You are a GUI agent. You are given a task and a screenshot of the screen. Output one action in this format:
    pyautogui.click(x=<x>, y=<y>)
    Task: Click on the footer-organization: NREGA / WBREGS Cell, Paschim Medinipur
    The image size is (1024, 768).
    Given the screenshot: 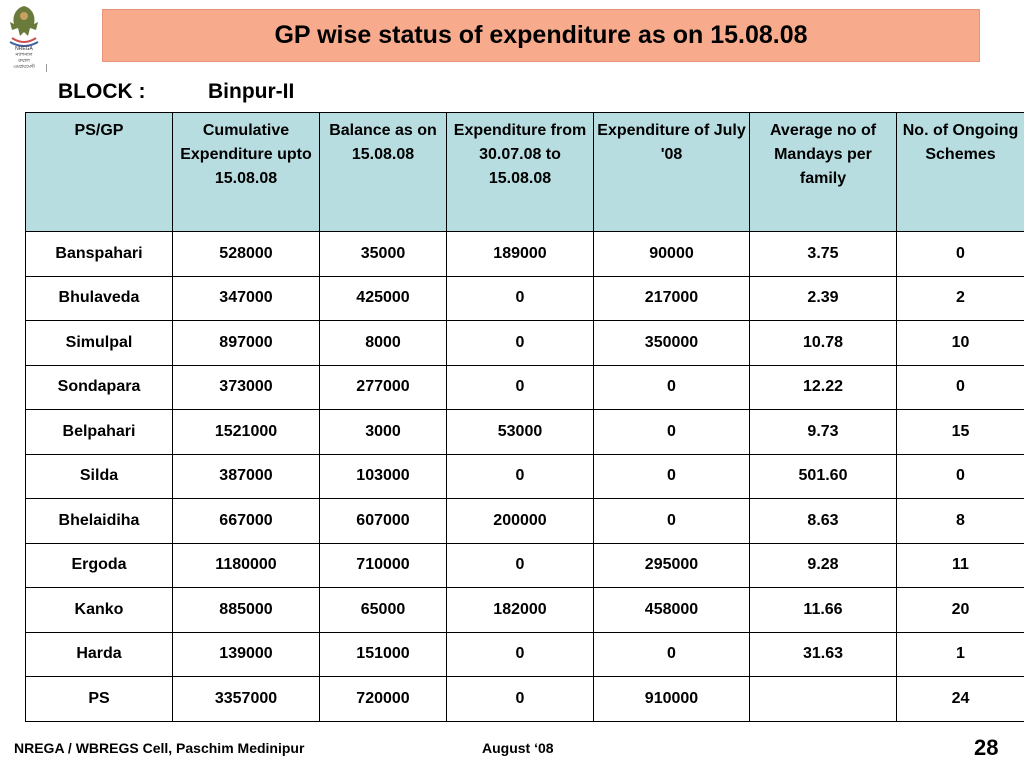 What is the action you would take?
    pyautogui.click(x=159, y=748)
    